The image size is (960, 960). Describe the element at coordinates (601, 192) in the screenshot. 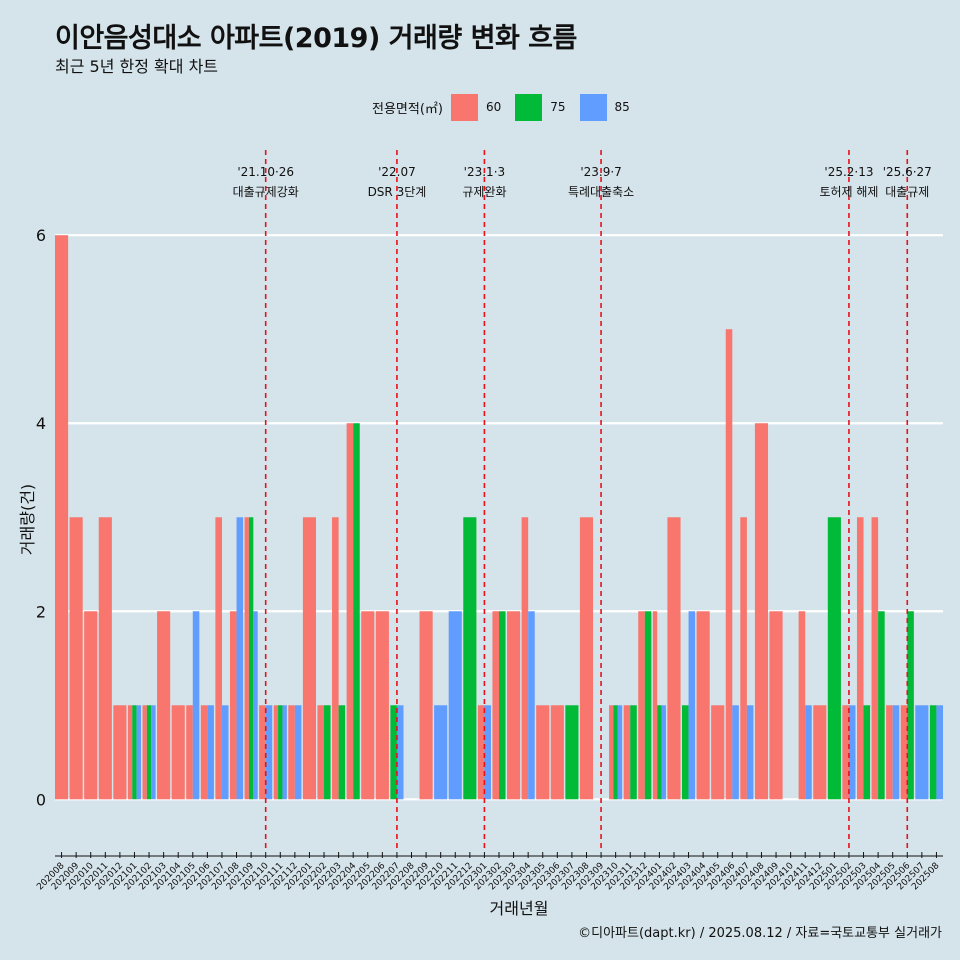

I see `annotation-label-202309: 특례대출축소` at that location.